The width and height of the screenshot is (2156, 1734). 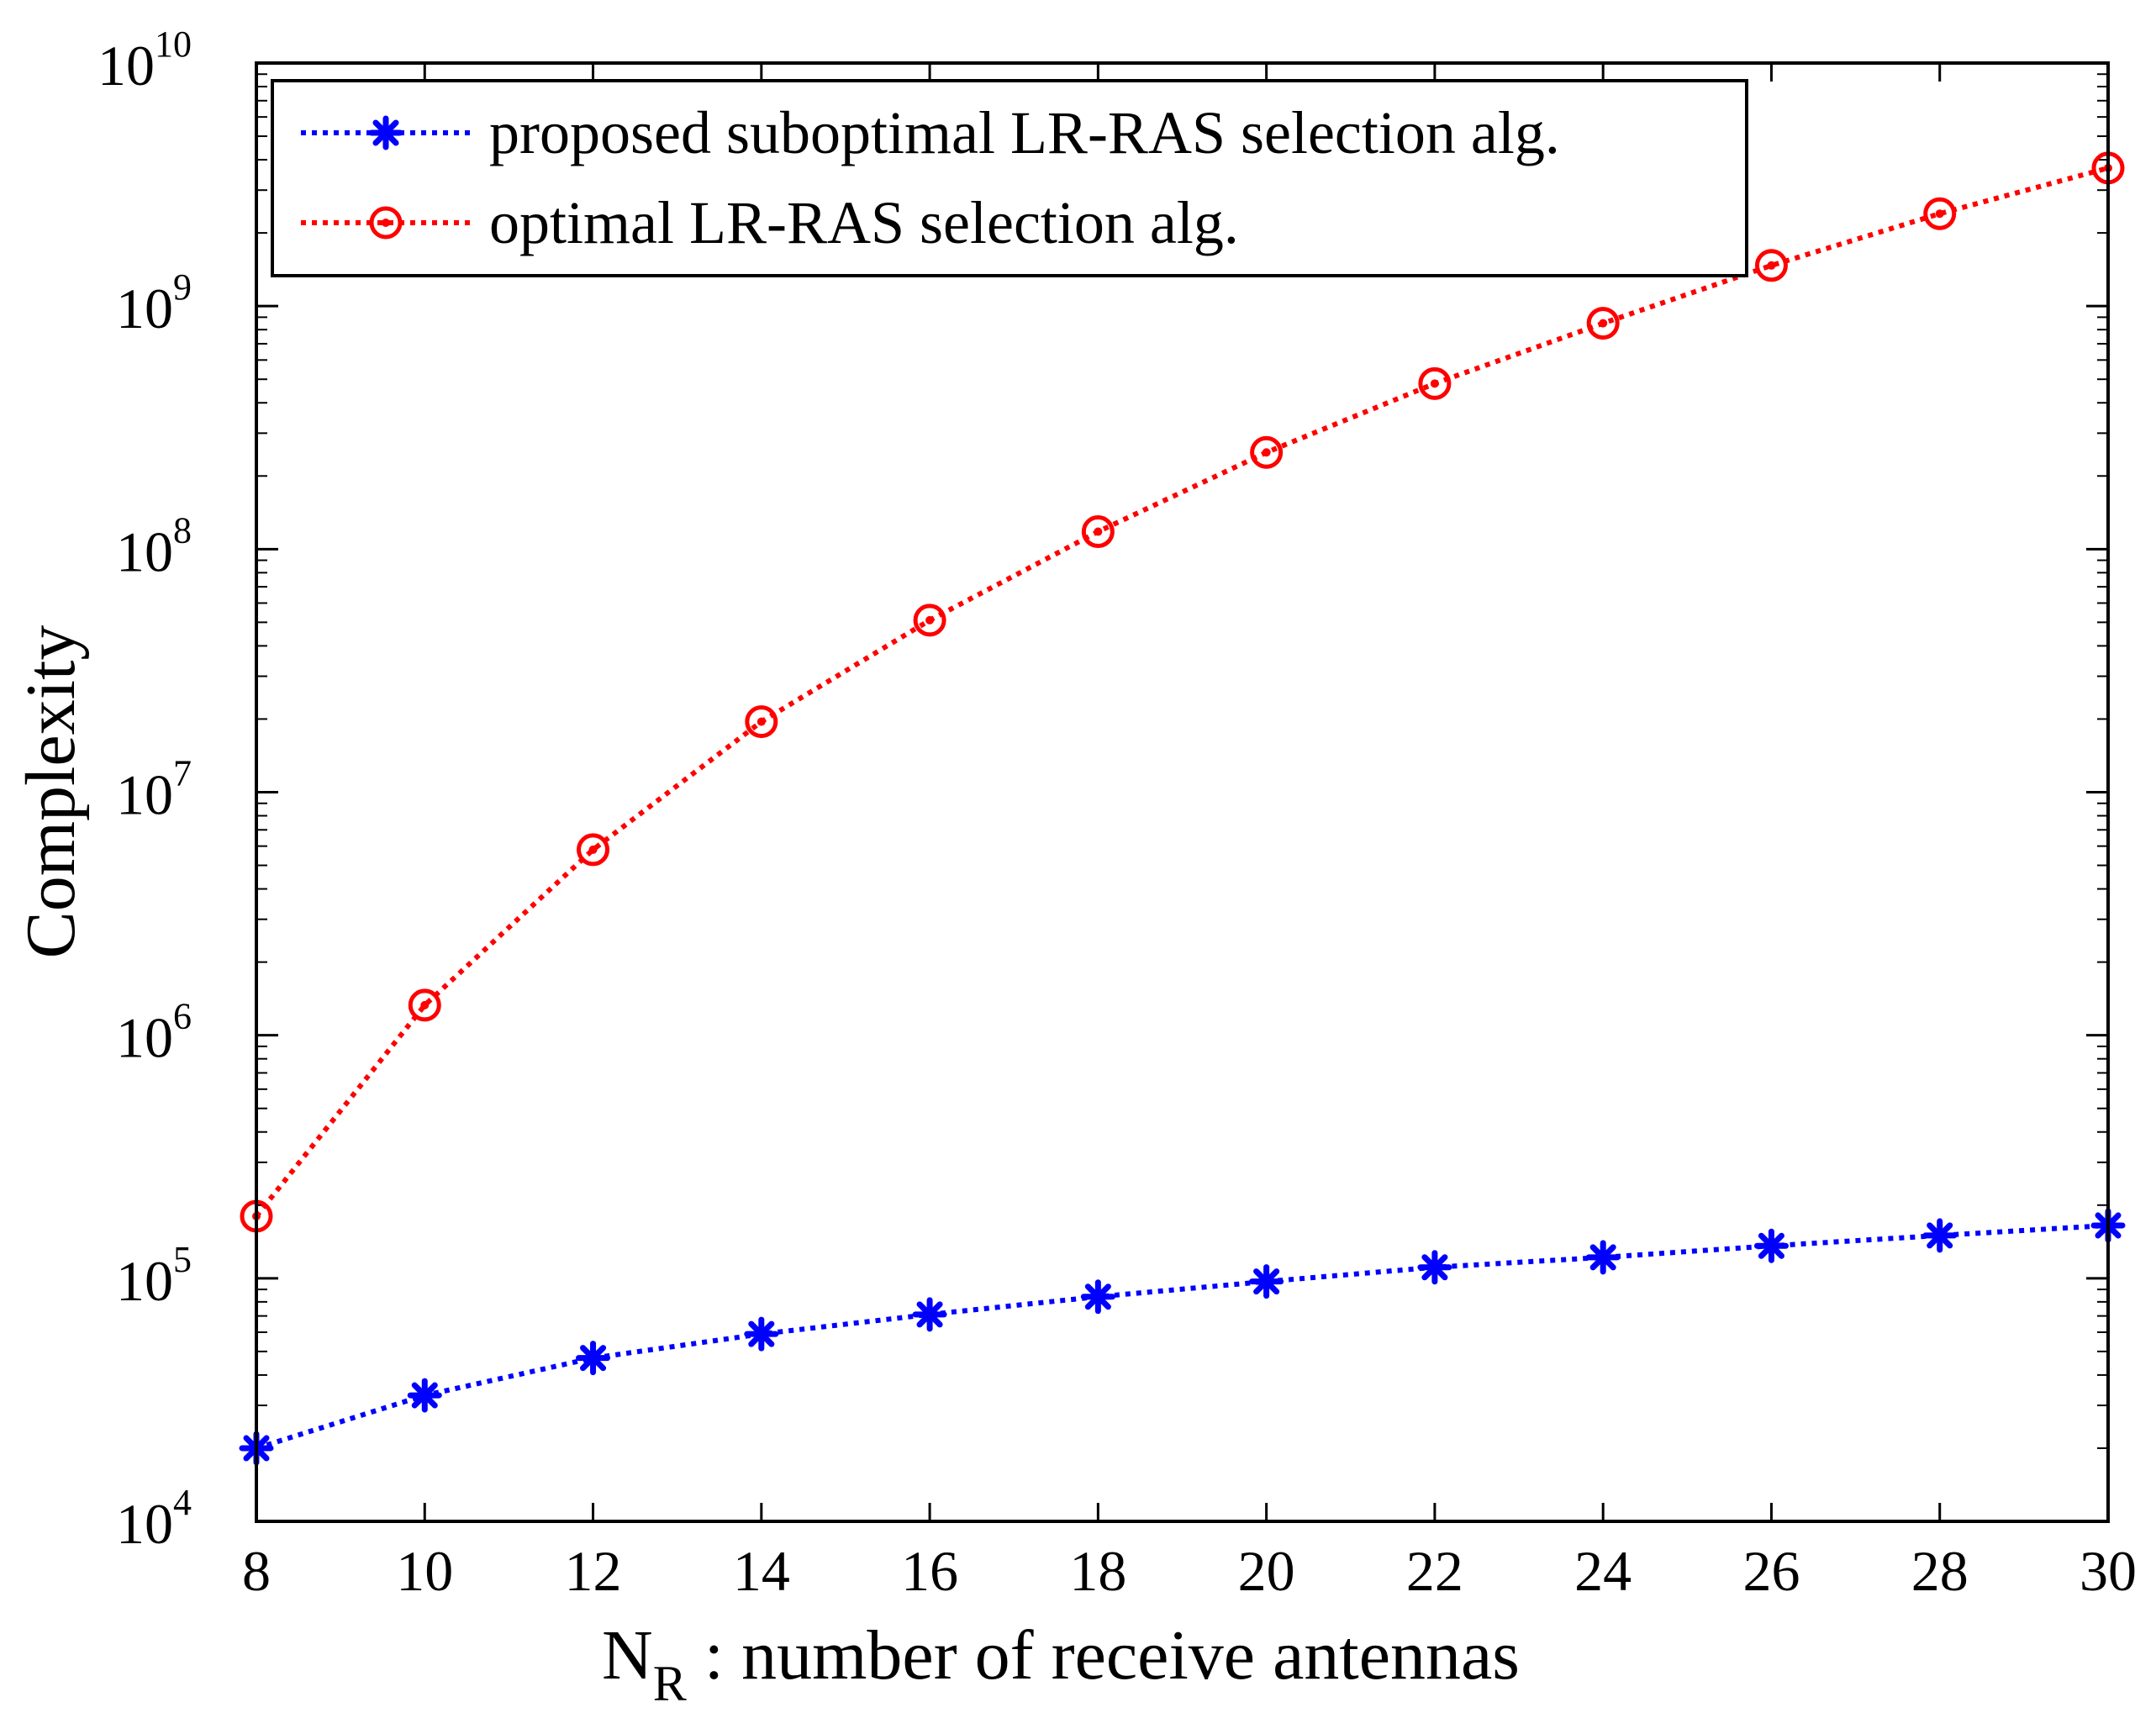 What do you see at coordinates (1771, 1571) in the screenshot?
I see `x-tick-label: 26` at bounding box center [1771, 1571].